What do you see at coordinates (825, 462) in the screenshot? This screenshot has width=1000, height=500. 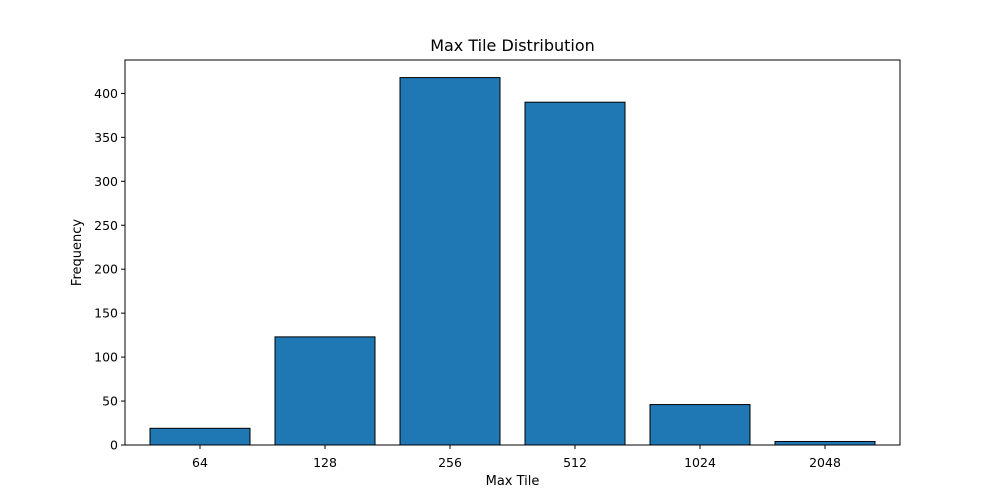 I see `x-tick-label: 2048` at bounding box center [825, 462].